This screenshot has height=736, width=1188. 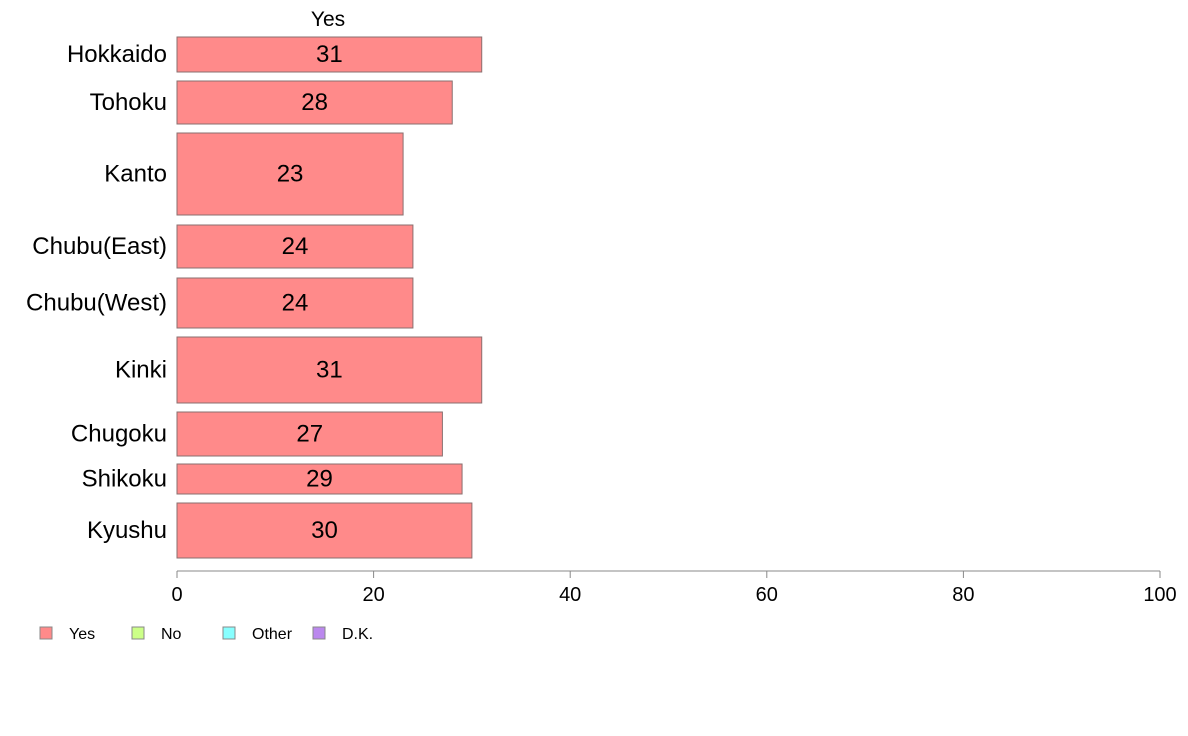 What do you see at coordinates (272, 634) in the screenshot?
I see `legend-label-other: Other` at bounding box center [272, 634].